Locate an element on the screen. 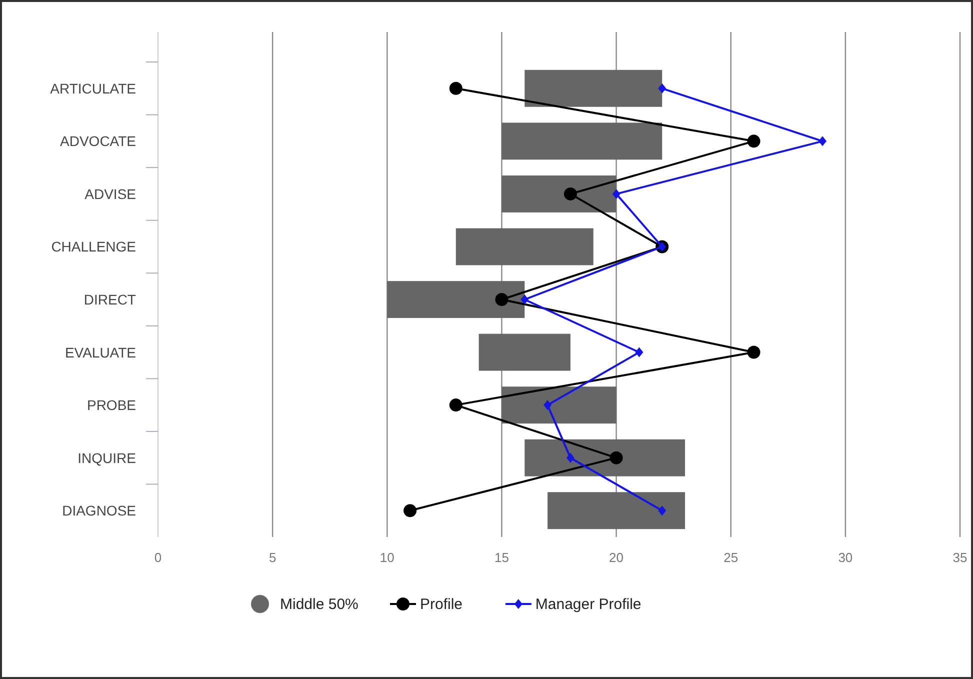  x-tick-label: 20 is located at coordinates (616, 557).